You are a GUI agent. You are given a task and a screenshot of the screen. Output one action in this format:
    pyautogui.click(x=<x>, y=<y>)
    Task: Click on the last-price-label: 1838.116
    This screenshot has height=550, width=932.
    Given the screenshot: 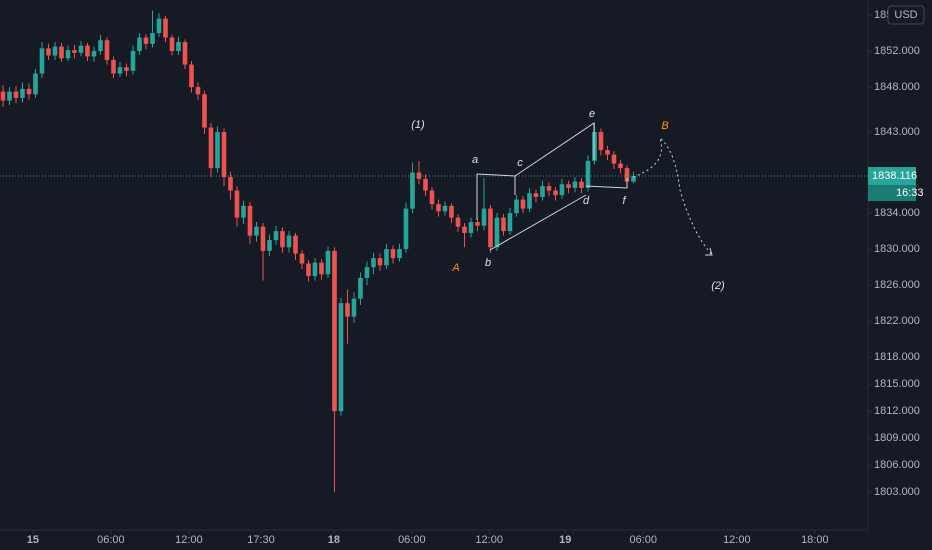 What is the action you would take?
    pyautogui.click(x=894, y=176)
    